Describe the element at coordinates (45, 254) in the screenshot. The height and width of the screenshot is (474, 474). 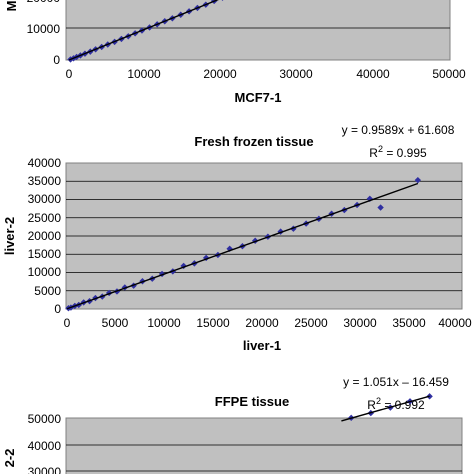
I see `y-tick-label: 15000` at that location.